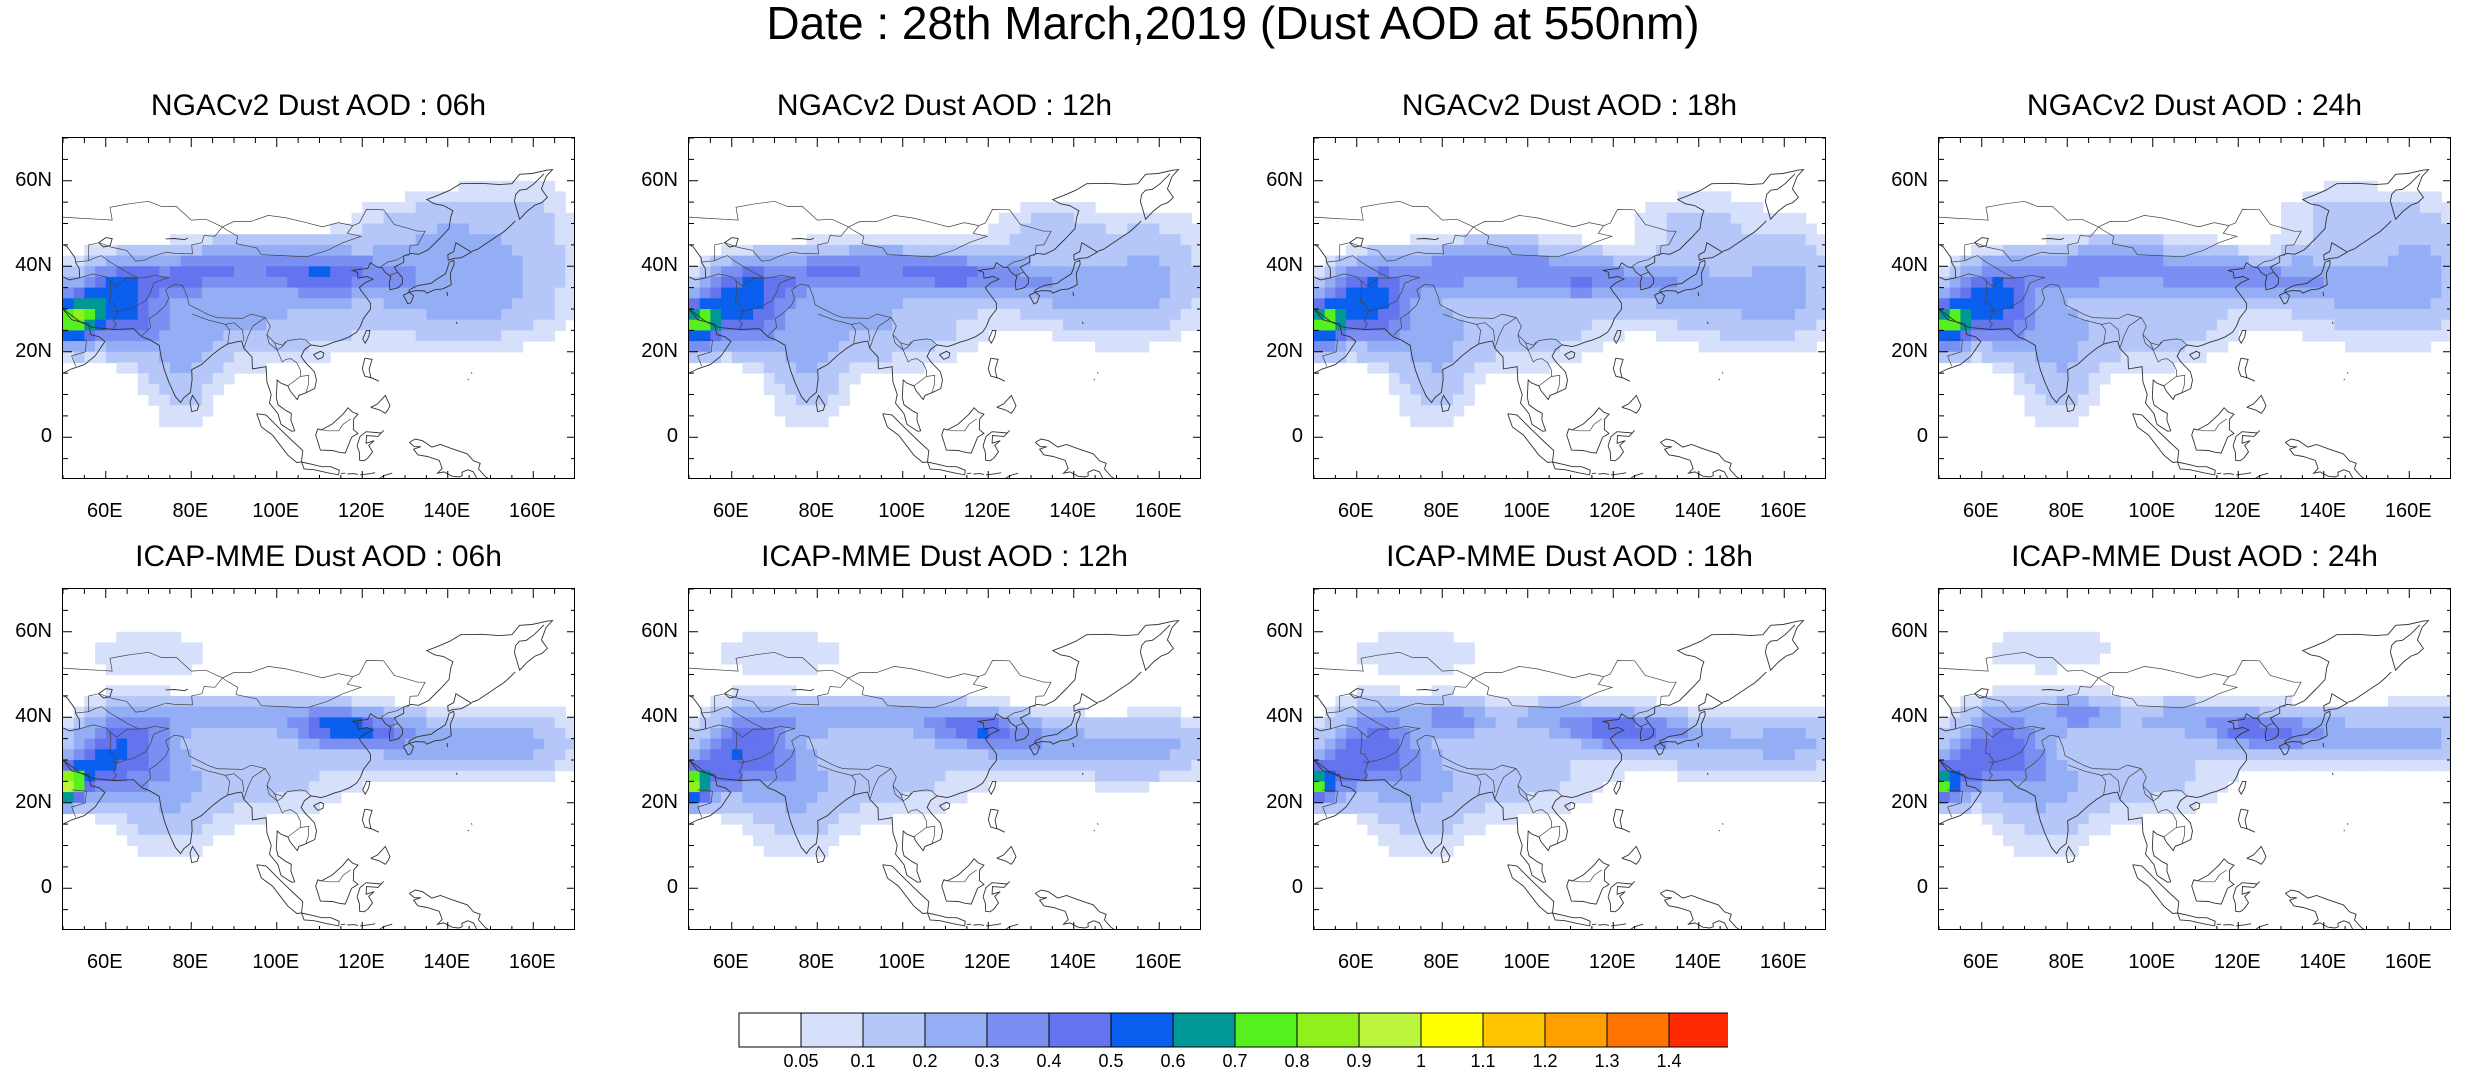 This screenshot has width=2466, height=1071. What do you see at coordinates (925, 1061) in the screenshot?
I see `colorbar-label: 0.2` at bounding box center [925, 1061].